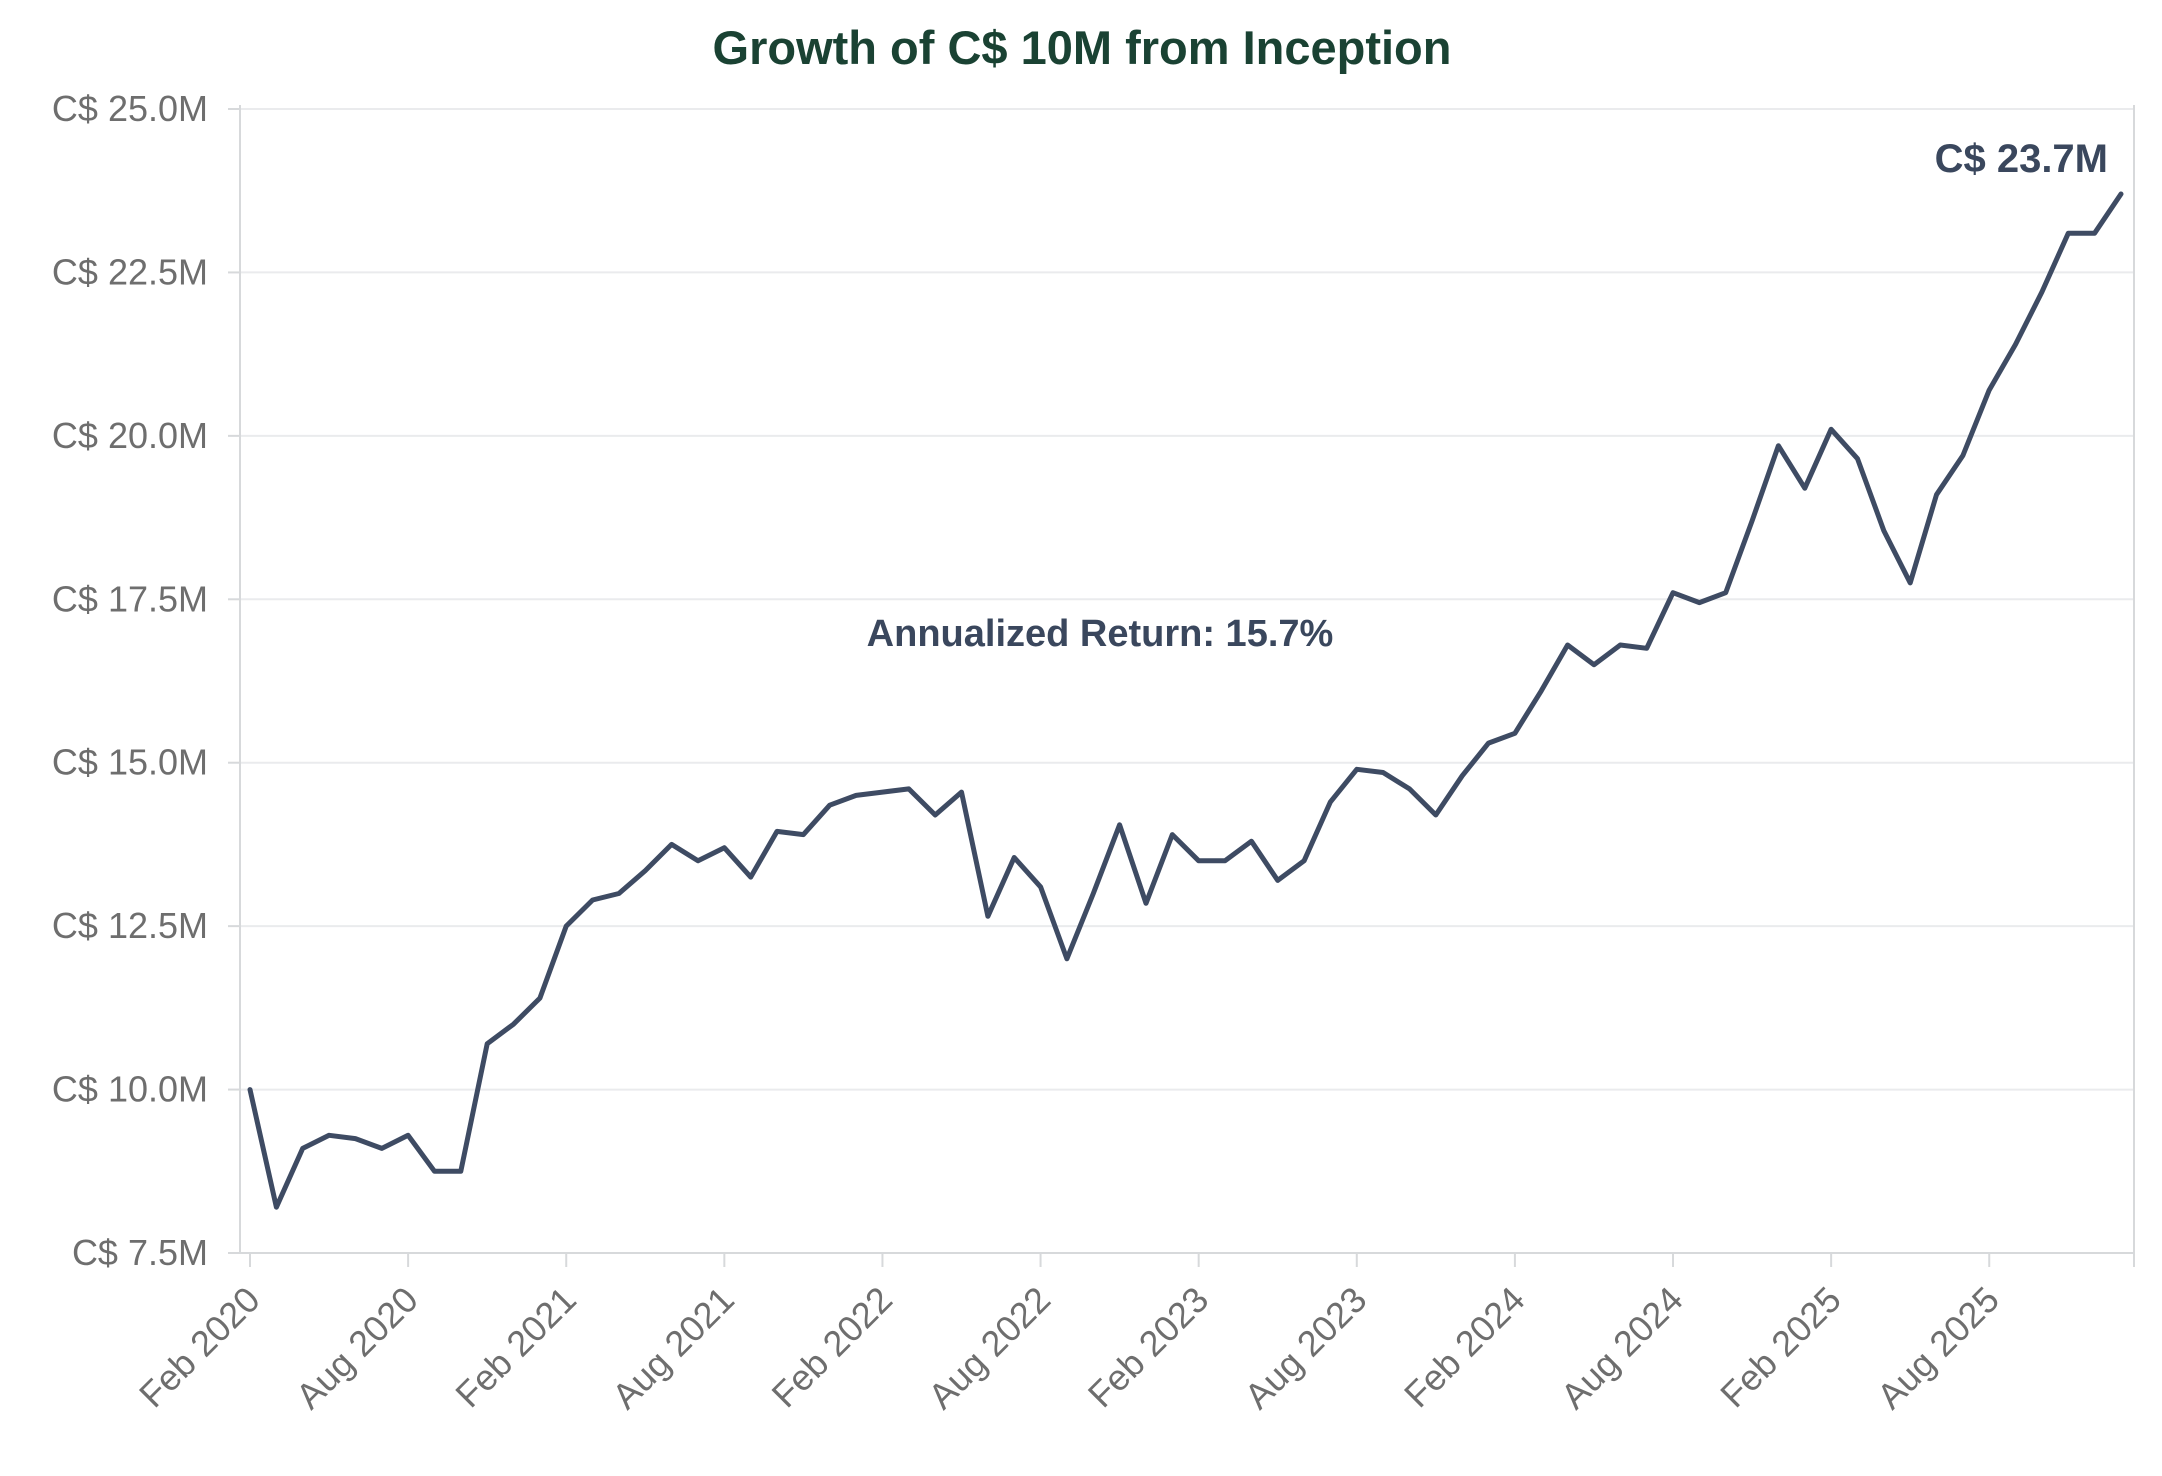  What do you see at coordinates (130, 271) in the screenshot?
I see `y-tick-label: C$ 22.5M` at bounding box center [130, 271].